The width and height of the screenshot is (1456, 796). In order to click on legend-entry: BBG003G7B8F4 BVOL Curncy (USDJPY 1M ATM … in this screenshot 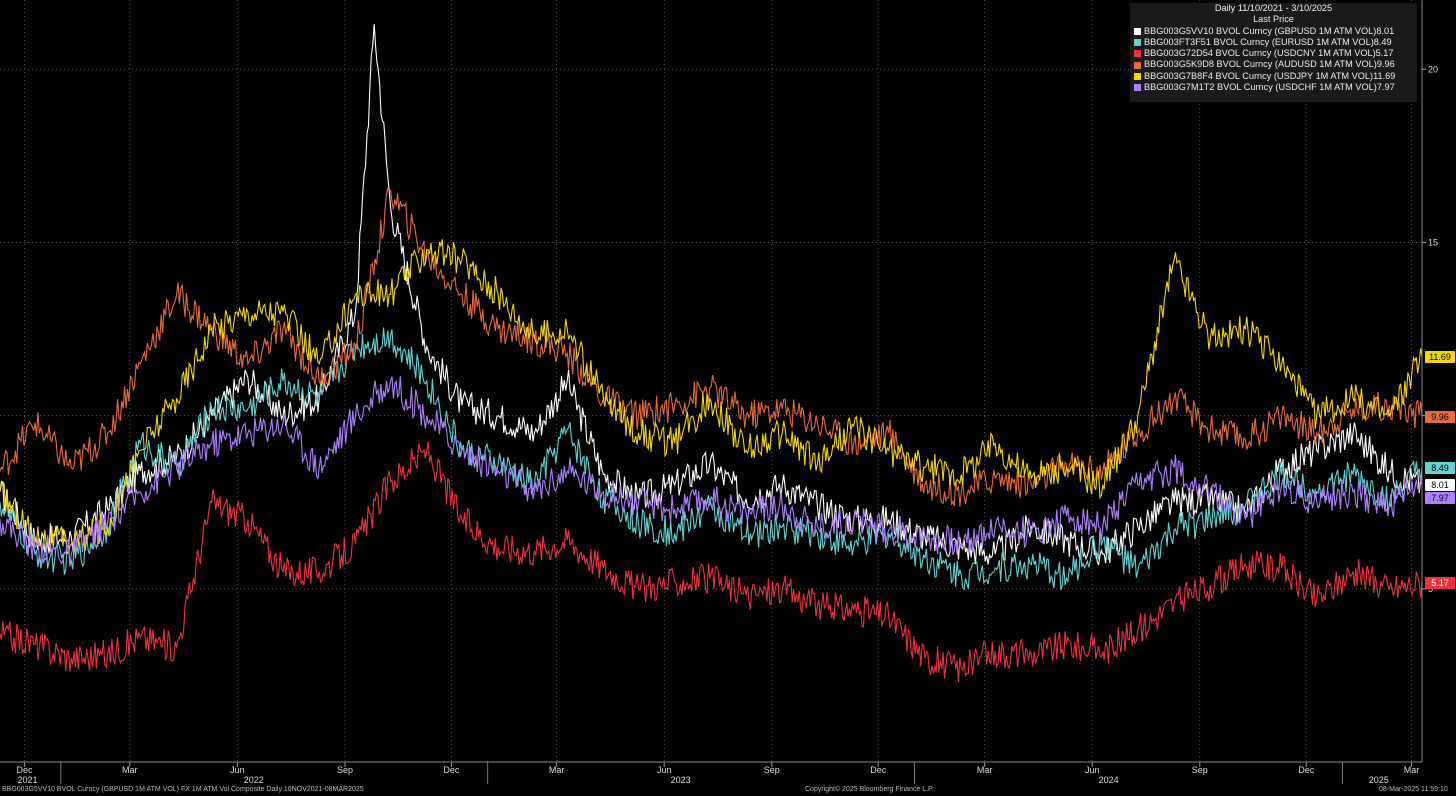, I will do `click(1273, 76)`.